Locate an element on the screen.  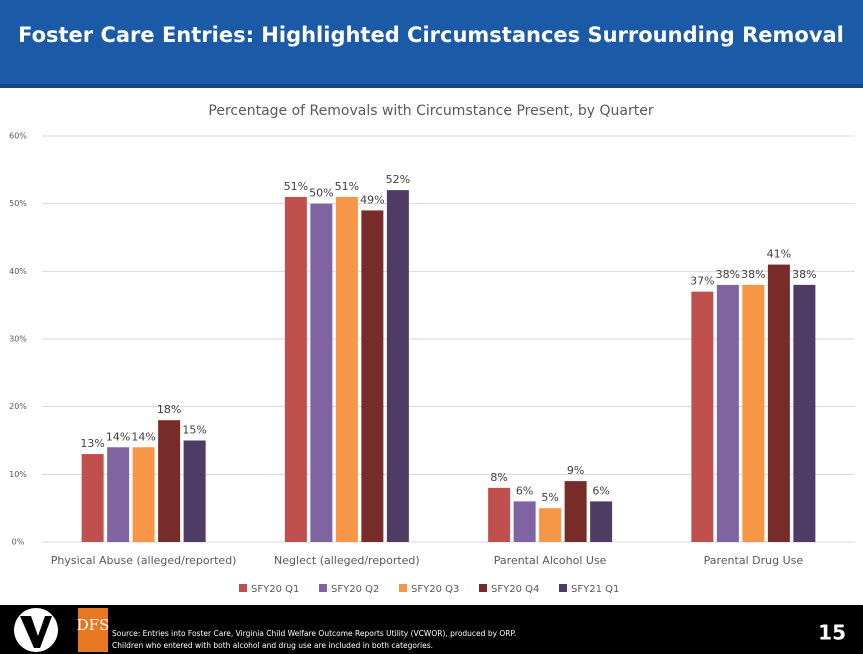
y-tick-label: 0% is located at coordinates (18, 542).